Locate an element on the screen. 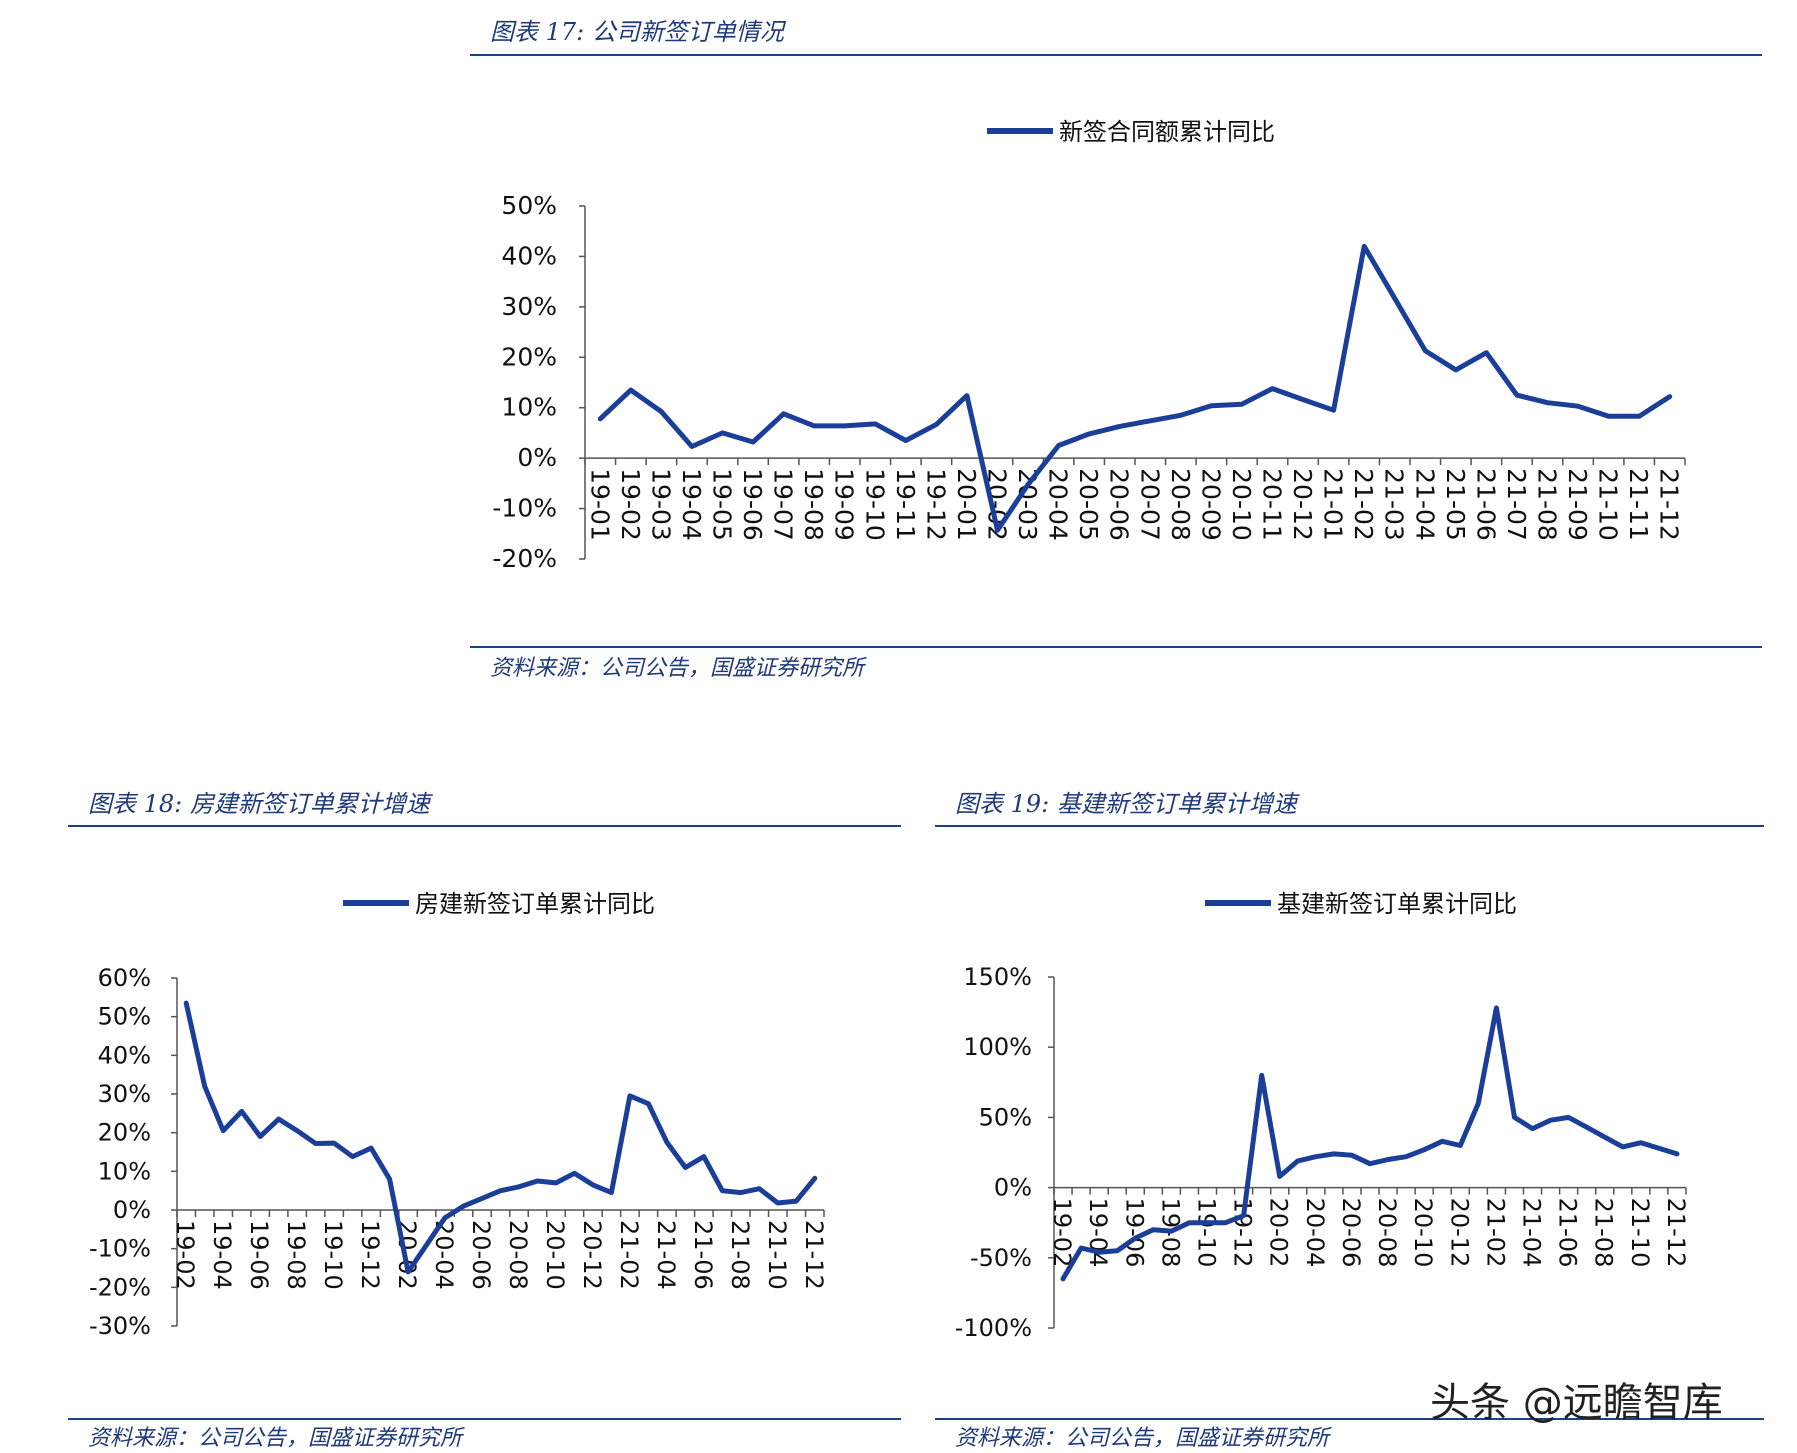 The image size is (1797, 1453). x-tick-label: 19-07 is located at coordinates (783, 504).